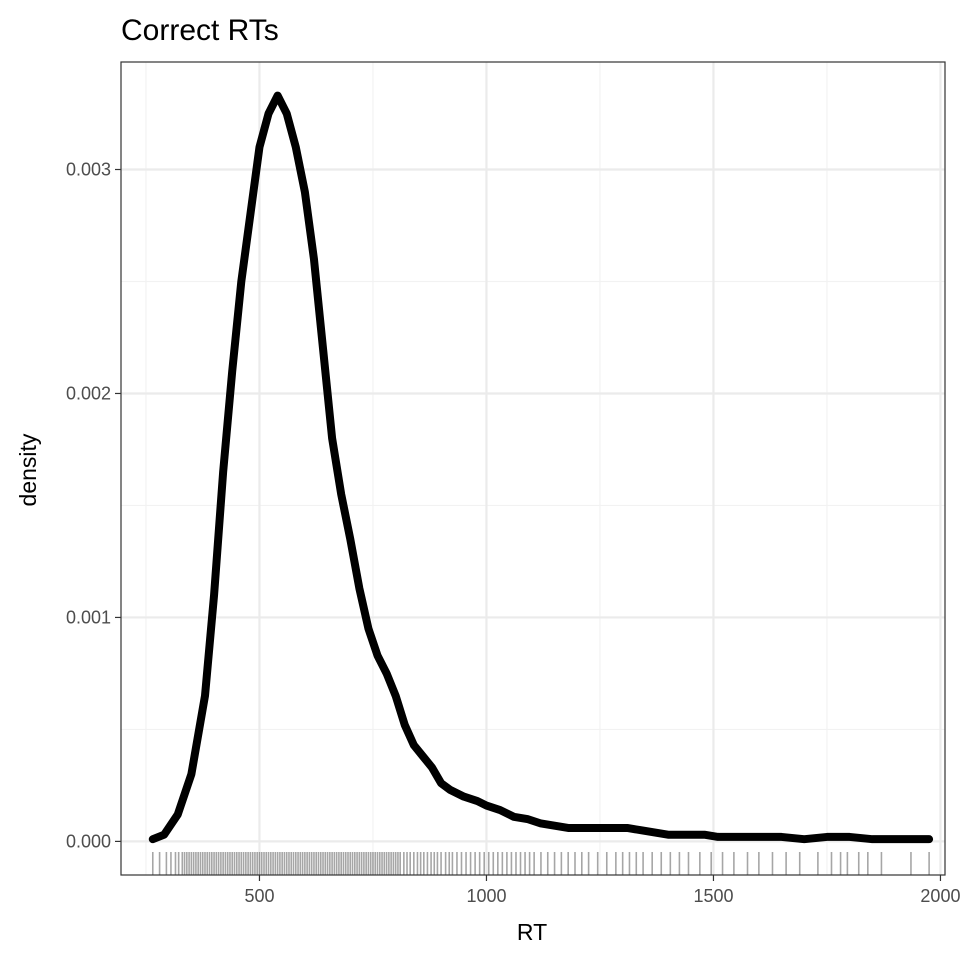  What do you see at coordinates (88, 841) in the screenshot?
I see `y-tick-label: 0.000` at bounding box center [88, 841].